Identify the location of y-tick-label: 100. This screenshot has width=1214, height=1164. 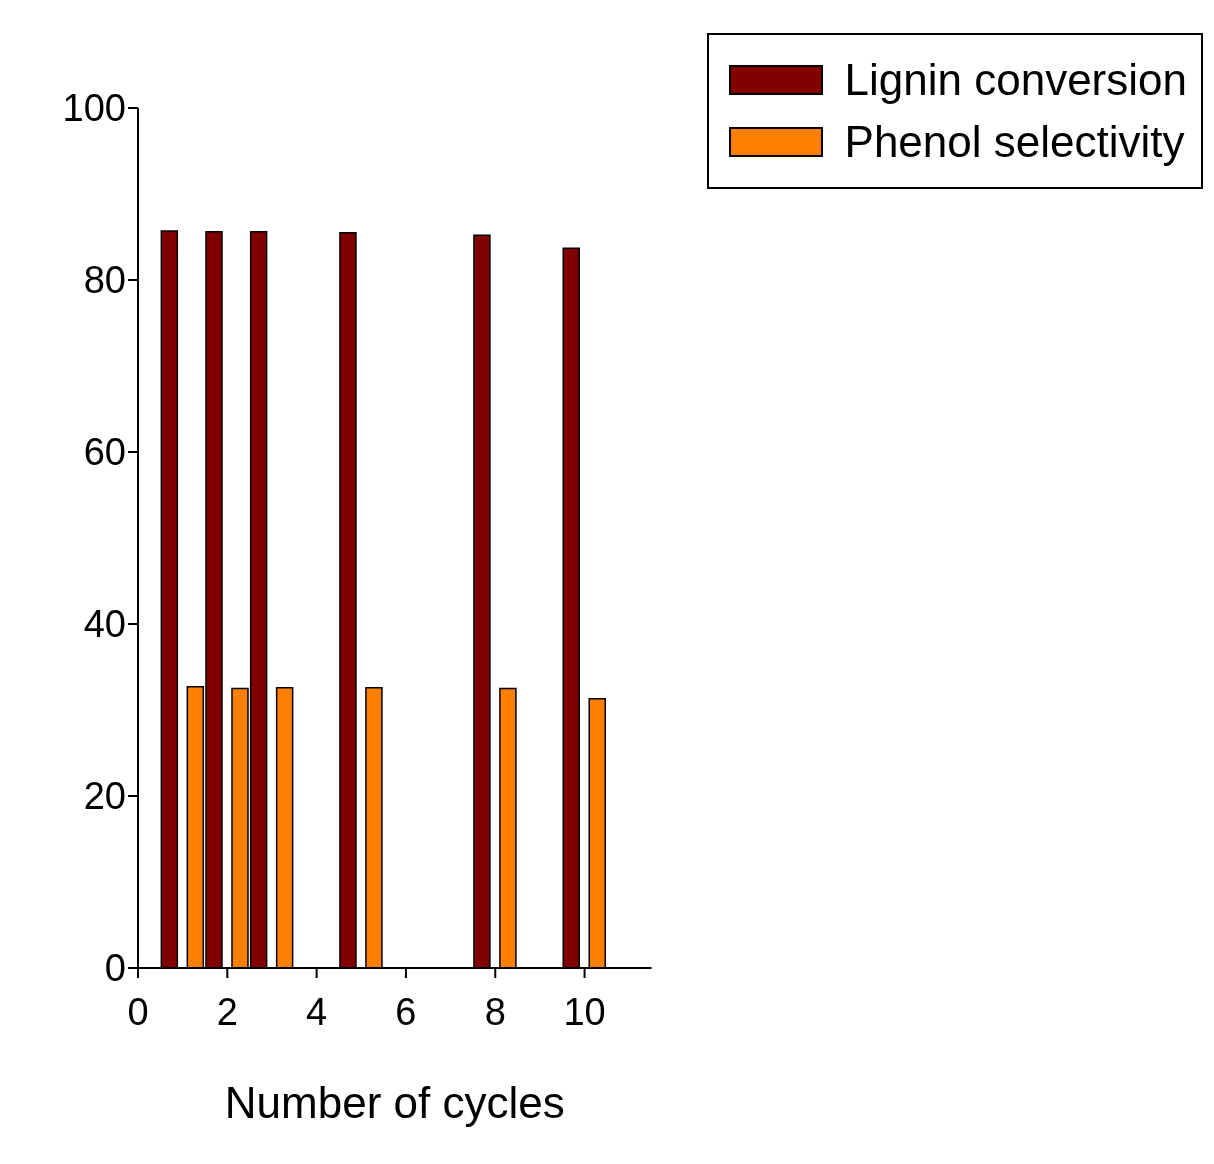
(94, 108).